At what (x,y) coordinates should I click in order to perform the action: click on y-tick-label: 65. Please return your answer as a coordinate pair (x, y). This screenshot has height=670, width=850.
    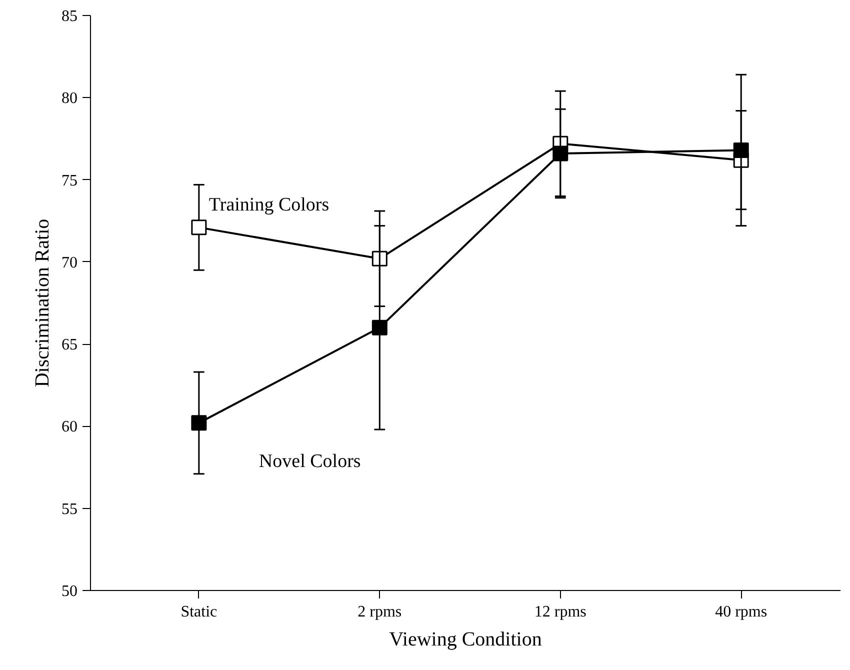
    Looking at the image, I should click on (70, 345).